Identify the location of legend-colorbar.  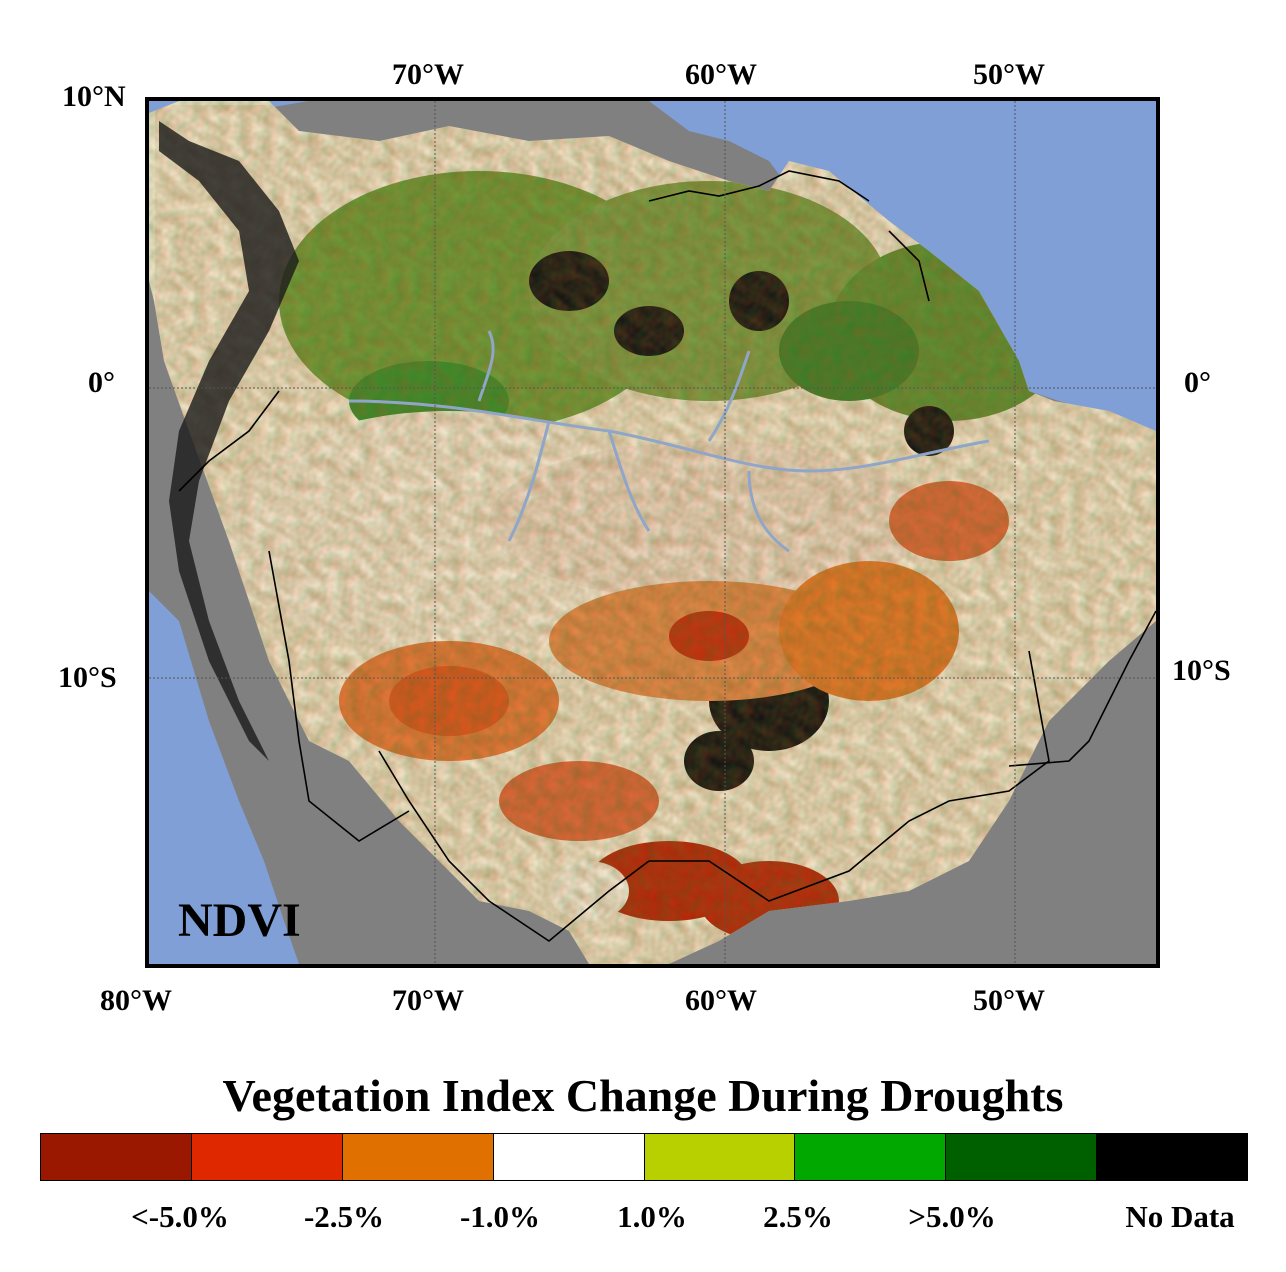
(644, 1157).